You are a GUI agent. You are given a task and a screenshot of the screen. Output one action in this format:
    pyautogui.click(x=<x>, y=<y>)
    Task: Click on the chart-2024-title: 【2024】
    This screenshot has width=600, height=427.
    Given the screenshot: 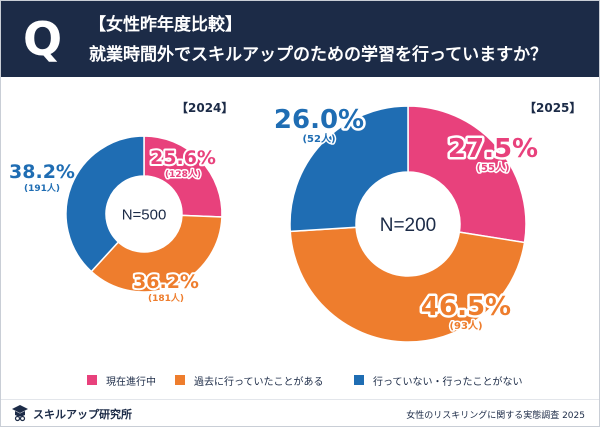 What is the action you would take?
    pyautogui.click(x=205, y=108)
    